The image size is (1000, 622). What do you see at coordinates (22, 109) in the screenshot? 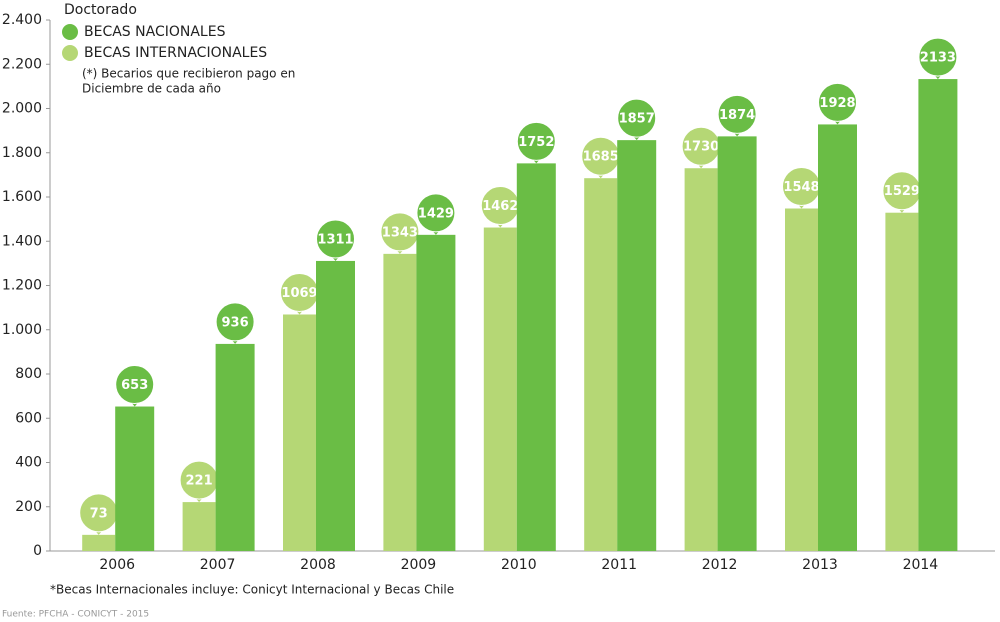
I see `y-tick-label: 2.000` at bounding box center [22, 109].